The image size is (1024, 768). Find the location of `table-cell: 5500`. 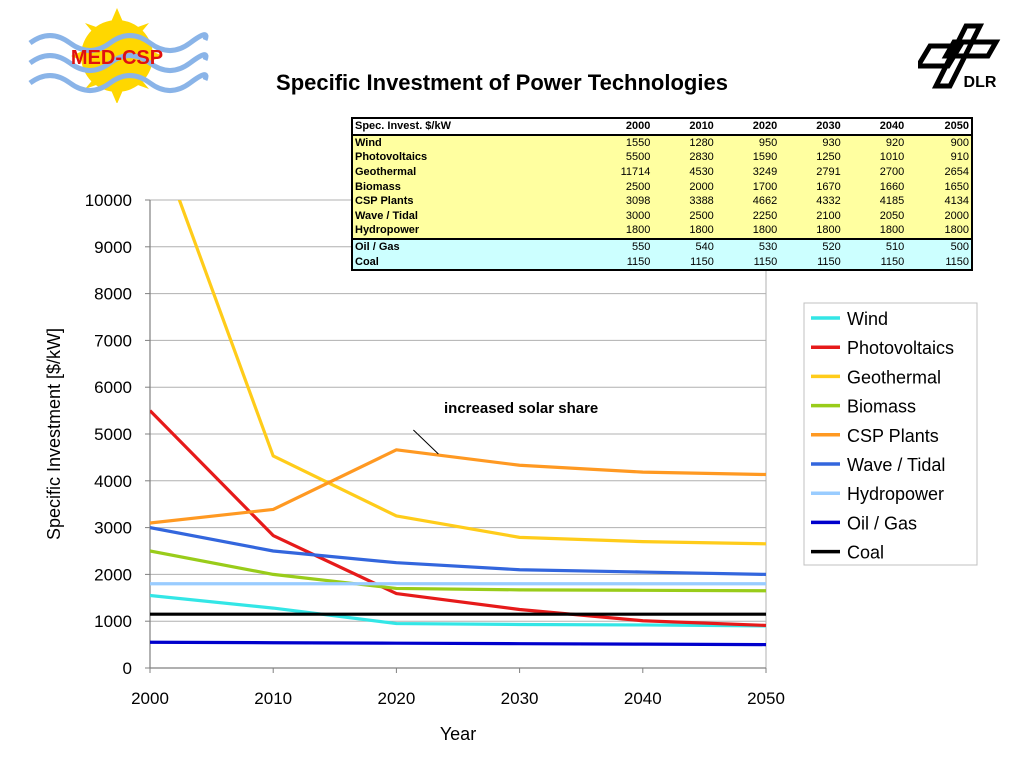

table-cell: 5500 is located at coordinates (615, 157).